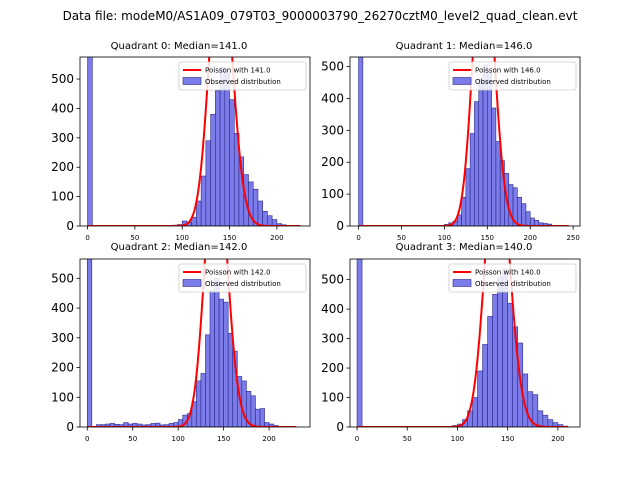 This screenshot has height=480, width=640. What do you see at coordinates (462, 283) in the screenshot?
I see `q3-legend-observed-swatch` at bounding box center [462, 283].